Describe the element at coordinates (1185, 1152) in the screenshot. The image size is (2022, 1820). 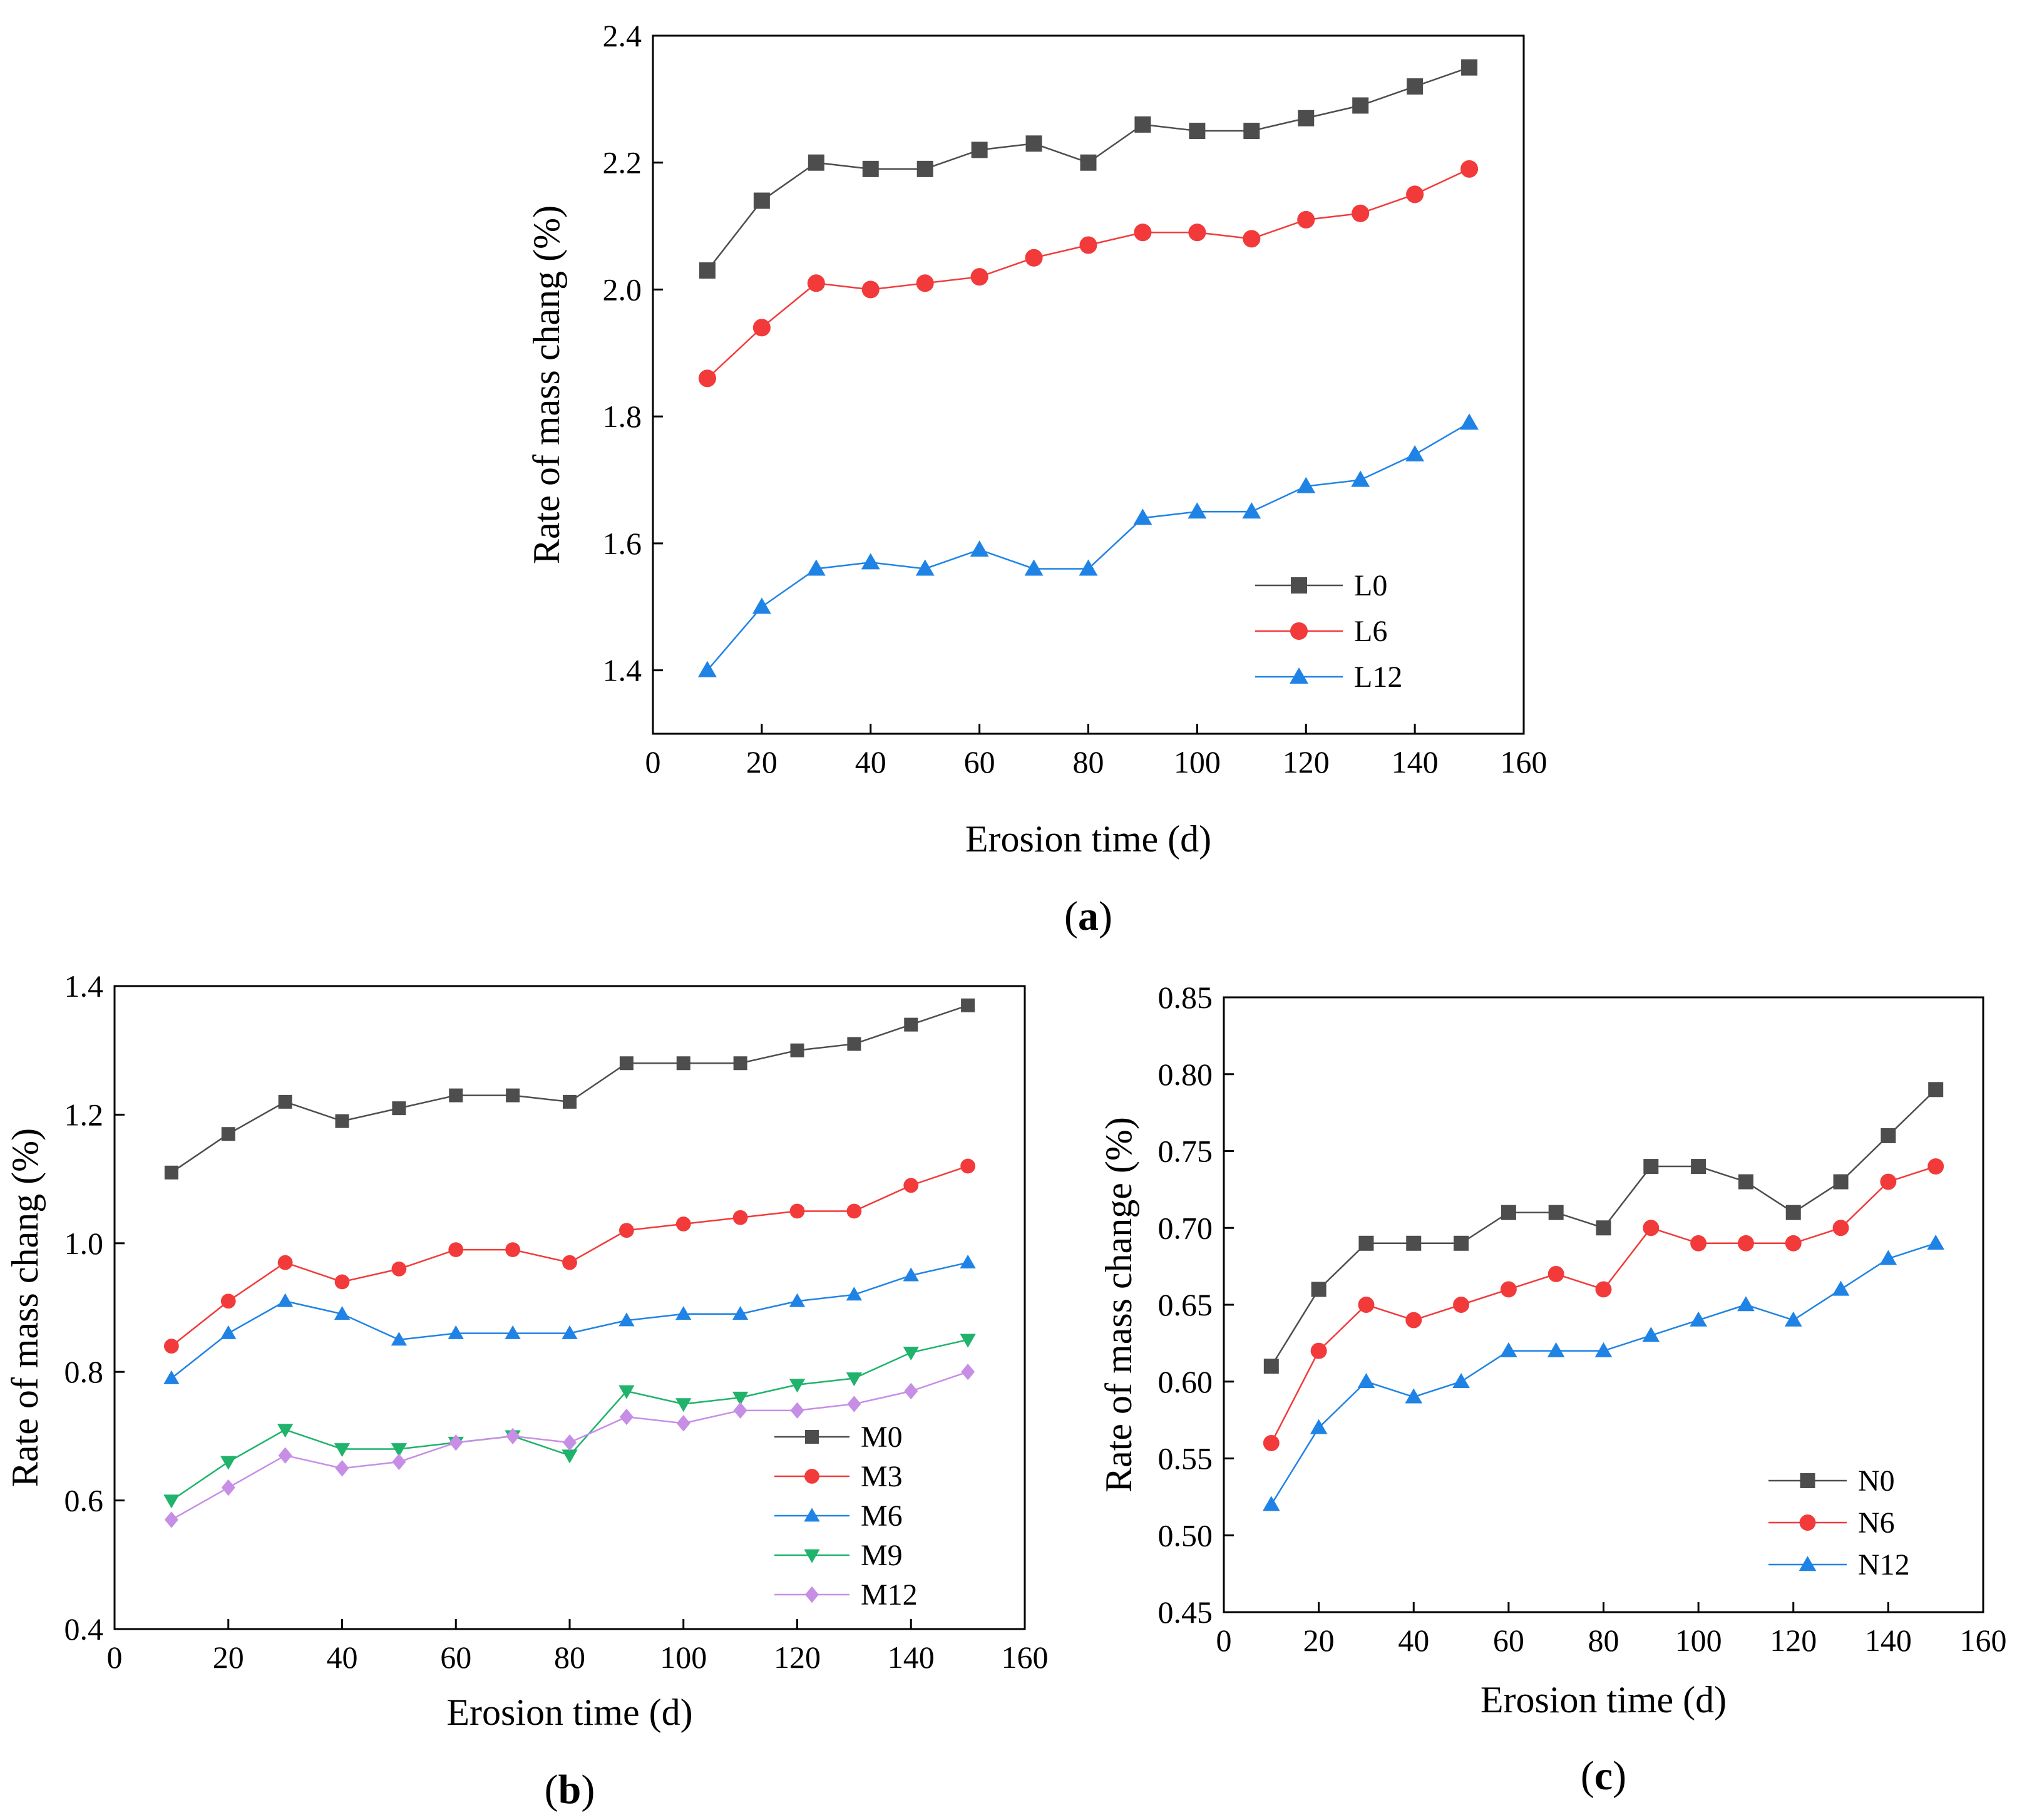
I see `y-tick-label: 0.75` at that location.